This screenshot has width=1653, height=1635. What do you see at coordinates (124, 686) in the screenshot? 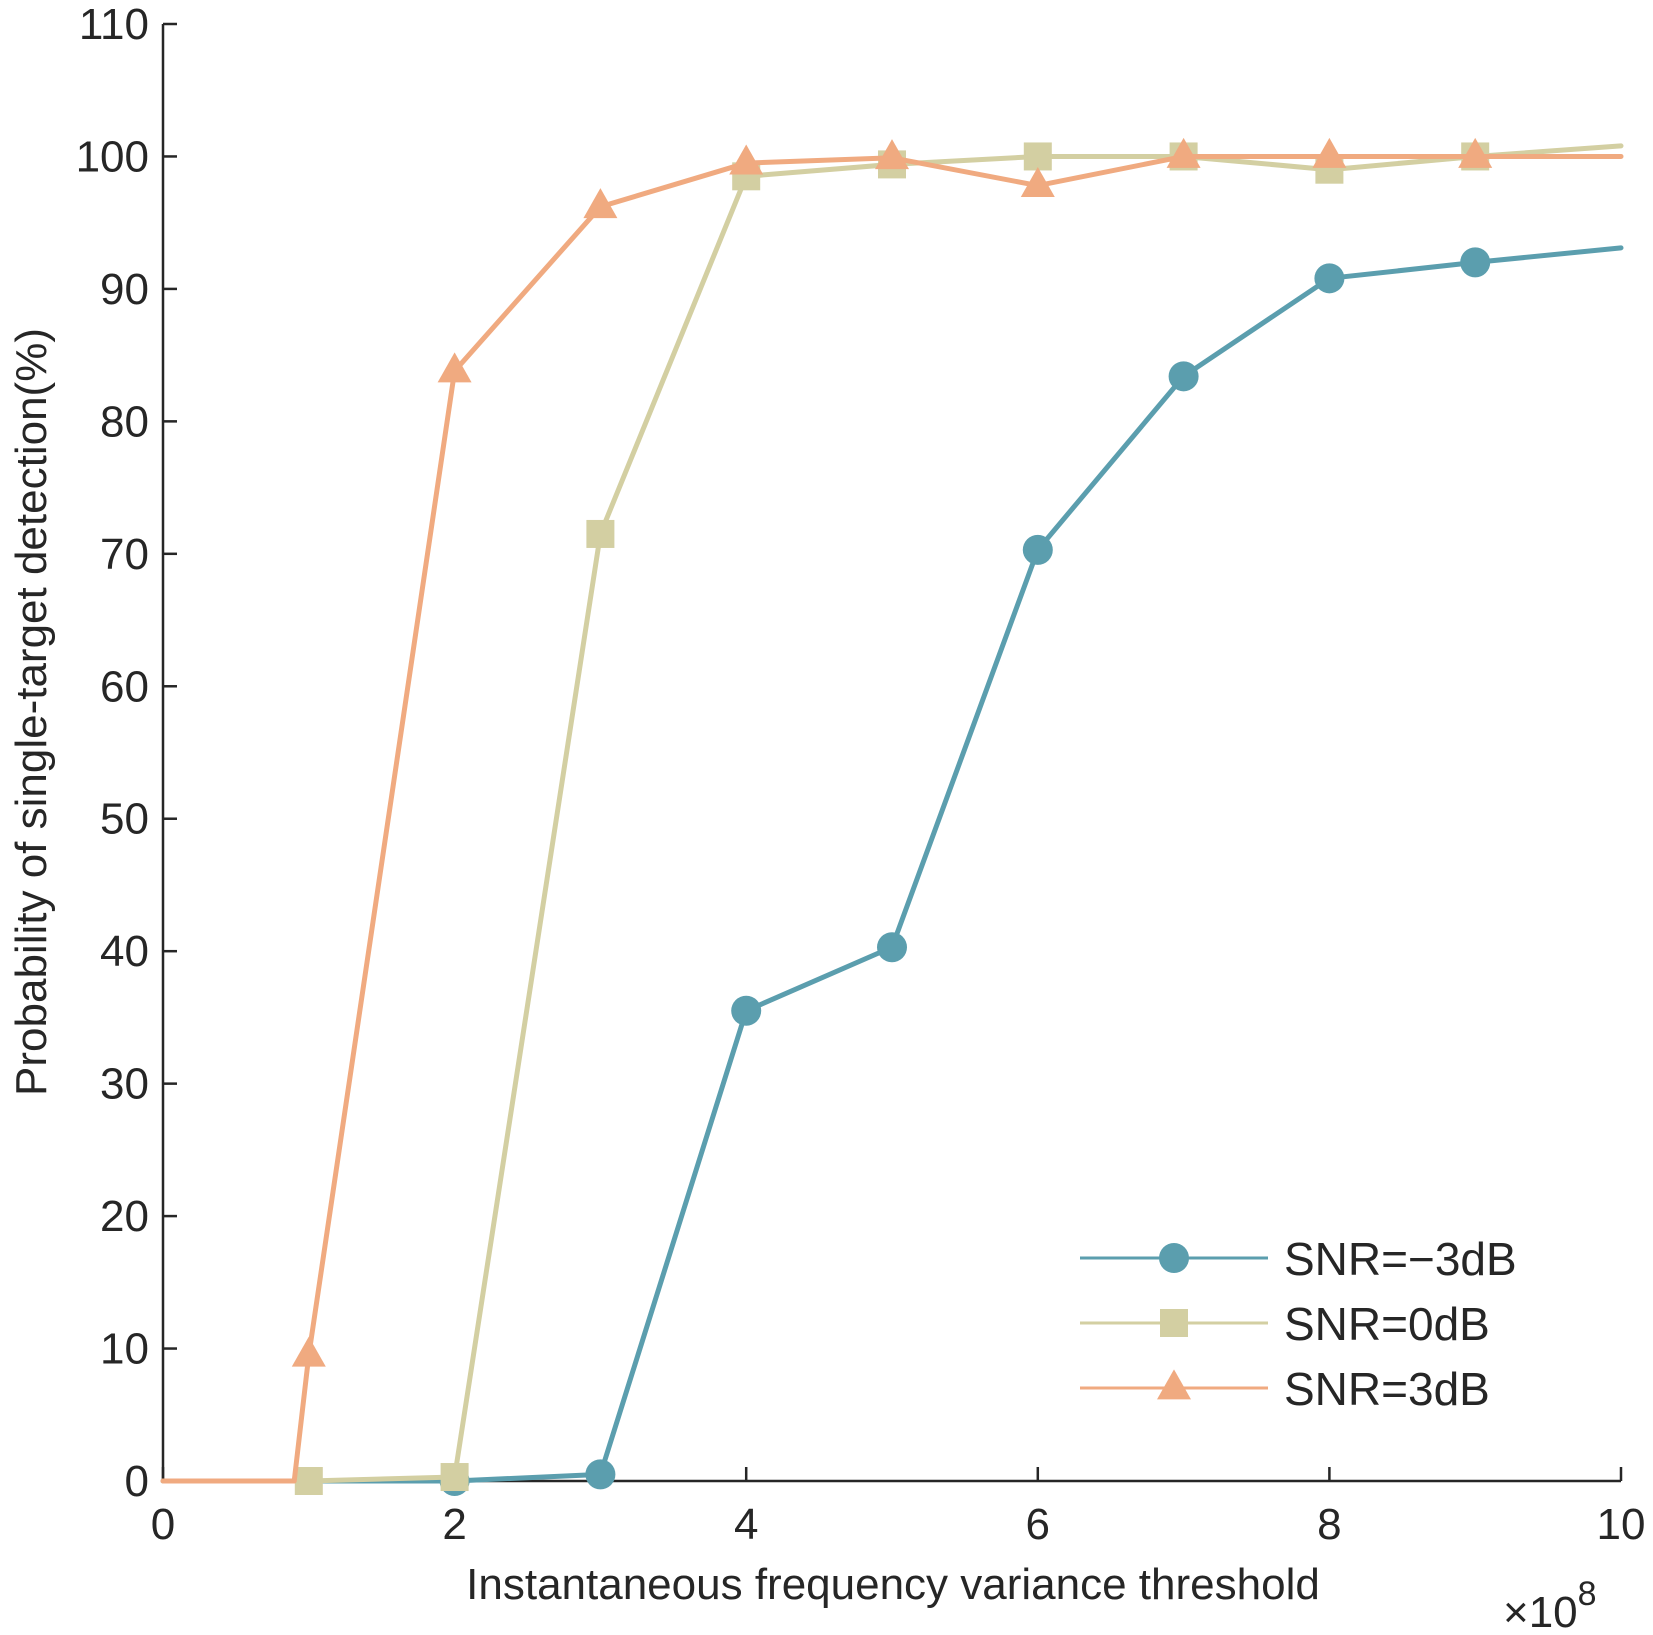
I see `y-tick-label: 60` at bounding box center [124, 686].